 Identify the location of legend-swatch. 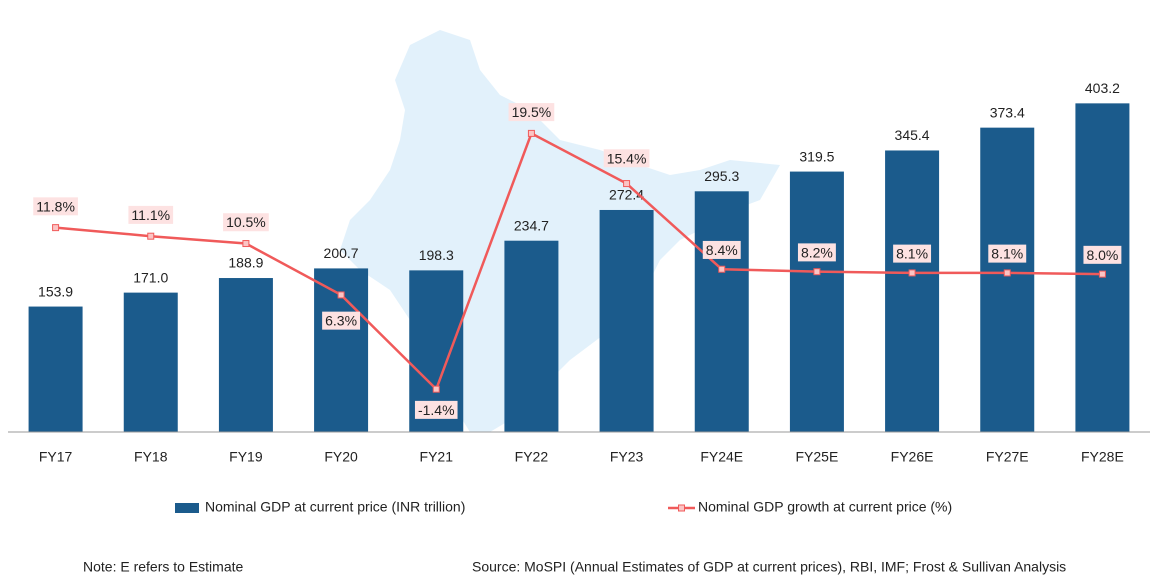
(187, 508).